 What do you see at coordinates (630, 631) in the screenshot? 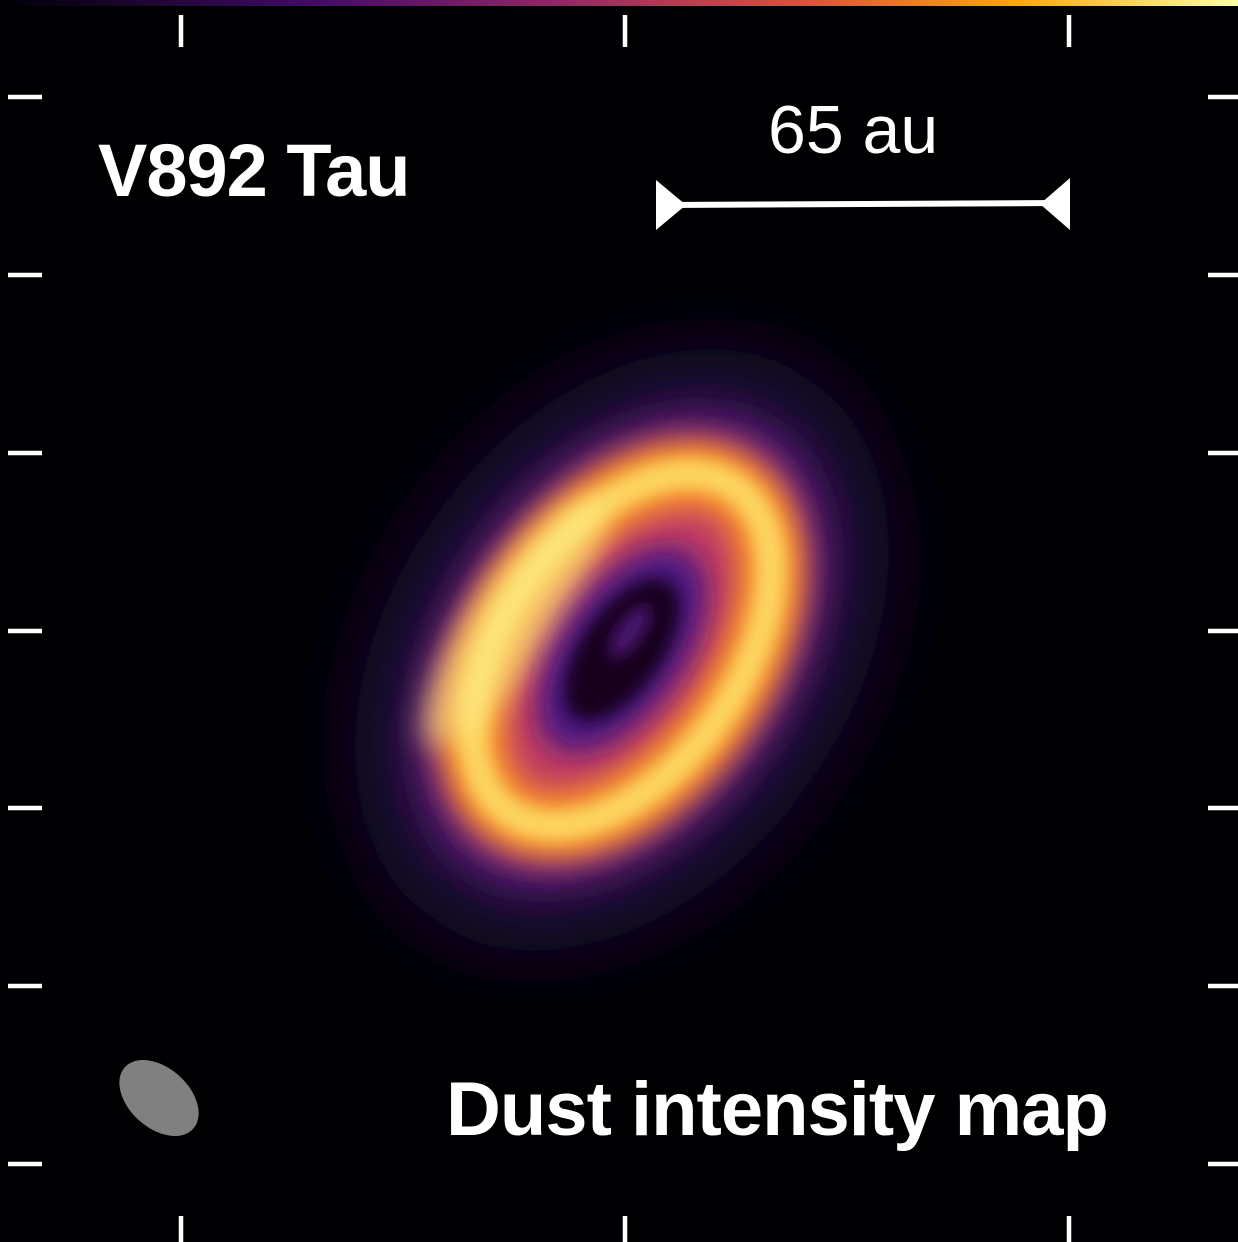
I see `central-emission` at bounding box center [630, 631].